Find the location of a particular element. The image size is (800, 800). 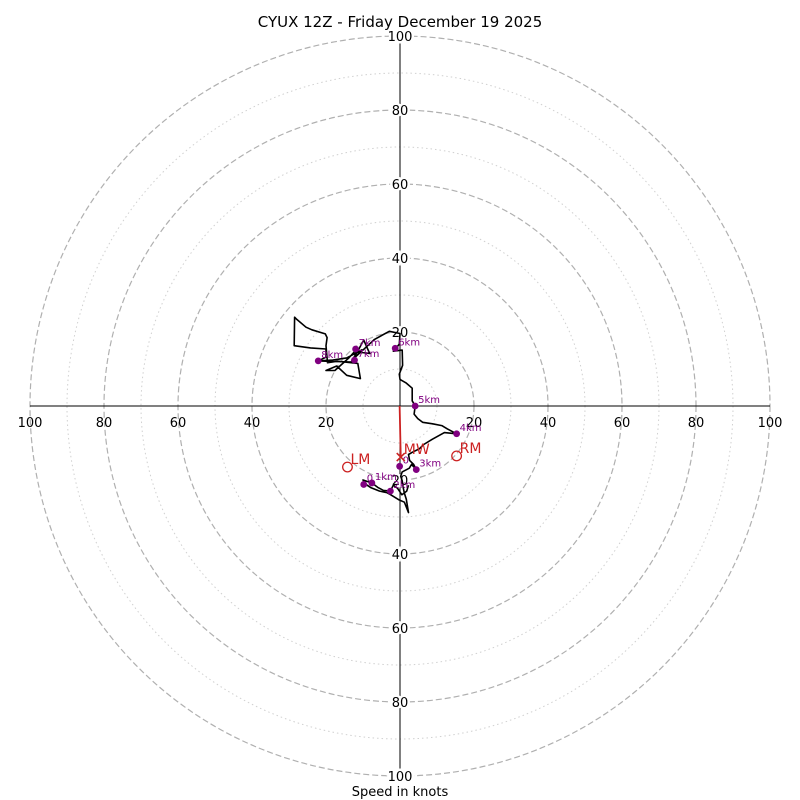

wind-trace-line is located at coordinates (375, 415).